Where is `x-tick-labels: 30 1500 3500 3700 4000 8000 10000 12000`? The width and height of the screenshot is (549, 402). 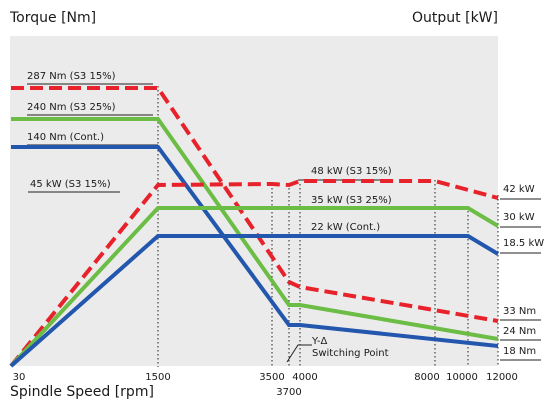
x-tick-labels: 30 1500 3500 3700 4000 8000 10000 12000 is located at coordinates (265, 385).